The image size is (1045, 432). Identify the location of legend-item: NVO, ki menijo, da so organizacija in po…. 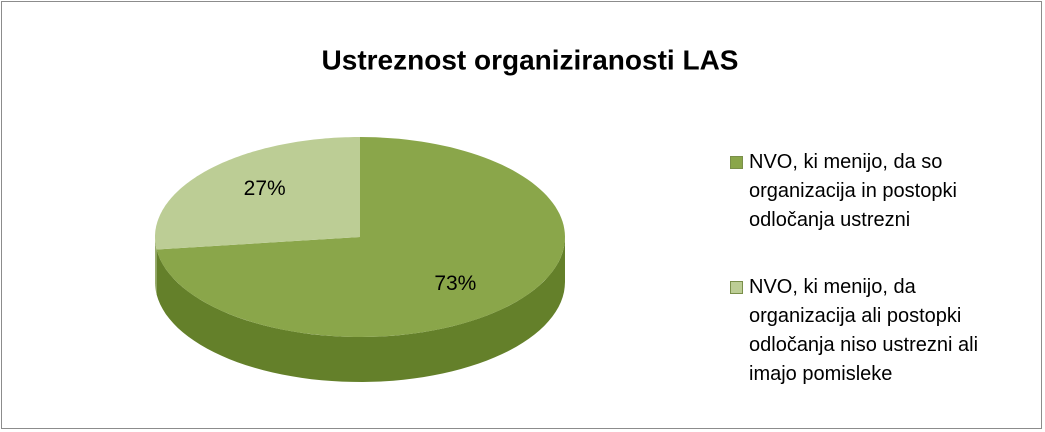
(875, 191).